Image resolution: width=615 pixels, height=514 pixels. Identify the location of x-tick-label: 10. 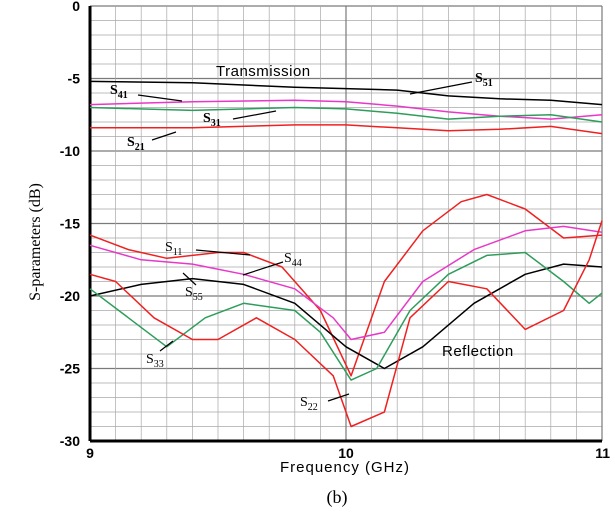
(346, 453).